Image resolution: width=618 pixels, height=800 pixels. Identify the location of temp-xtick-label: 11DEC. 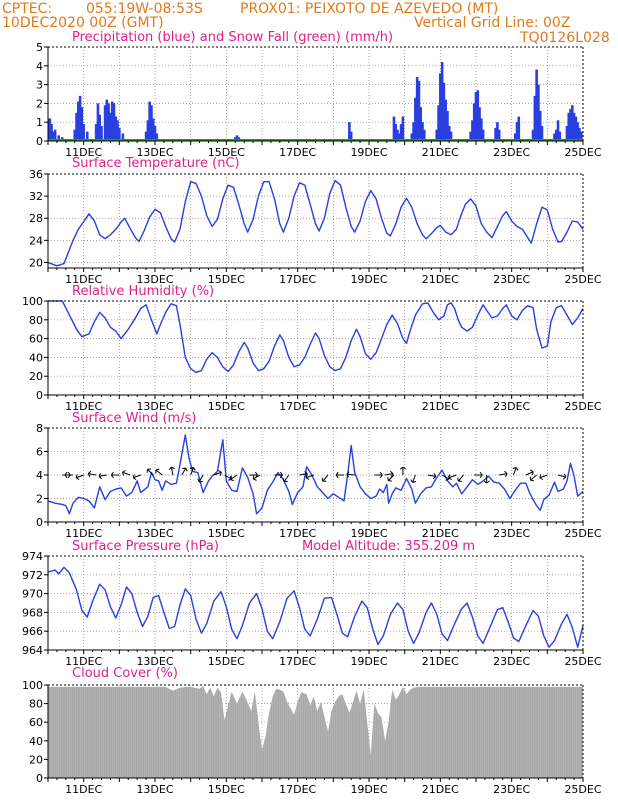
(83, 279).